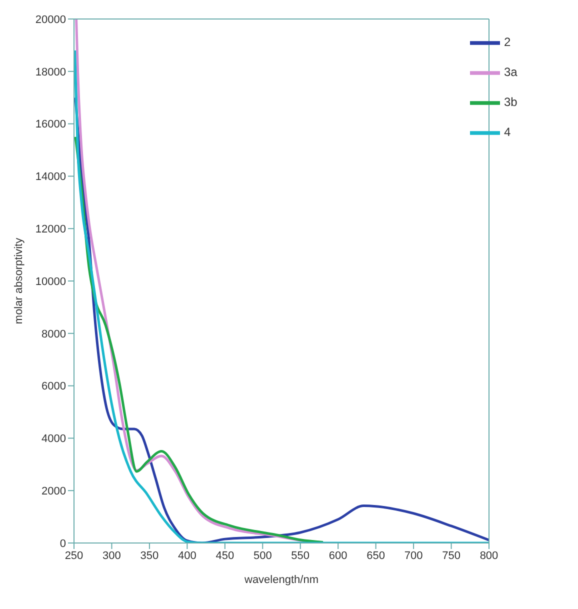 The image size is (578, 609). What do you see at coordinates (281, 580) in the screenshot?
I see `x-axis-title: wavelength/nm` at bounding box center [281, 580].